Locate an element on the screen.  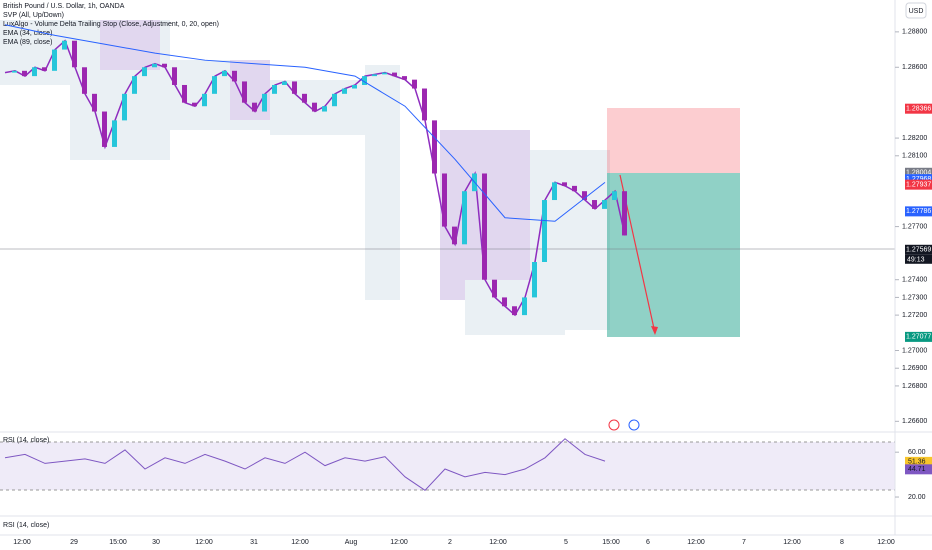
currency-label: USD is located at coordinates (916, 11).